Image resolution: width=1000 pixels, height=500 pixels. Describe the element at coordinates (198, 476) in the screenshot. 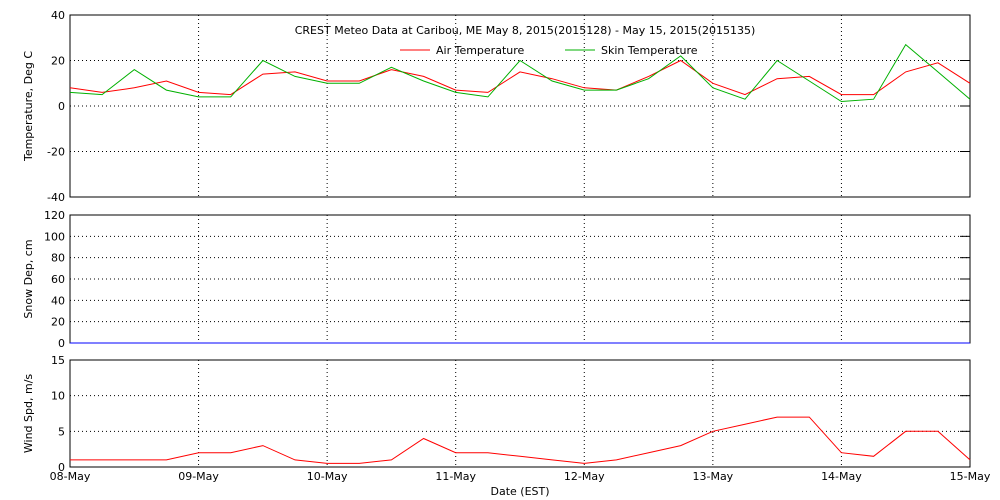

I see `x-tick-label: 09-May` at that location.